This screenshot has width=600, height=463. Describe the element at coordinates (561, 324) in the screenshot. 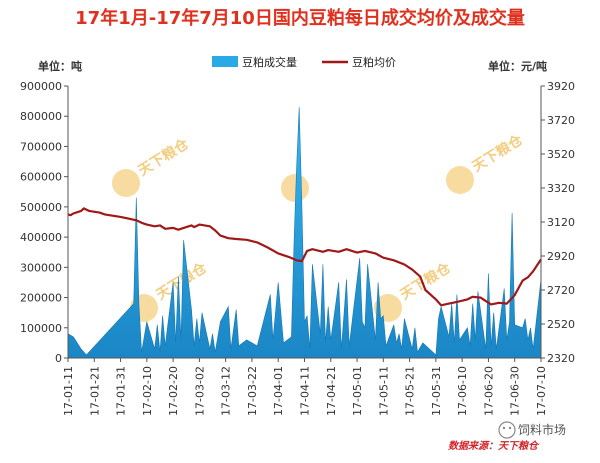

I see `right-tick-label: 2520` at that location.